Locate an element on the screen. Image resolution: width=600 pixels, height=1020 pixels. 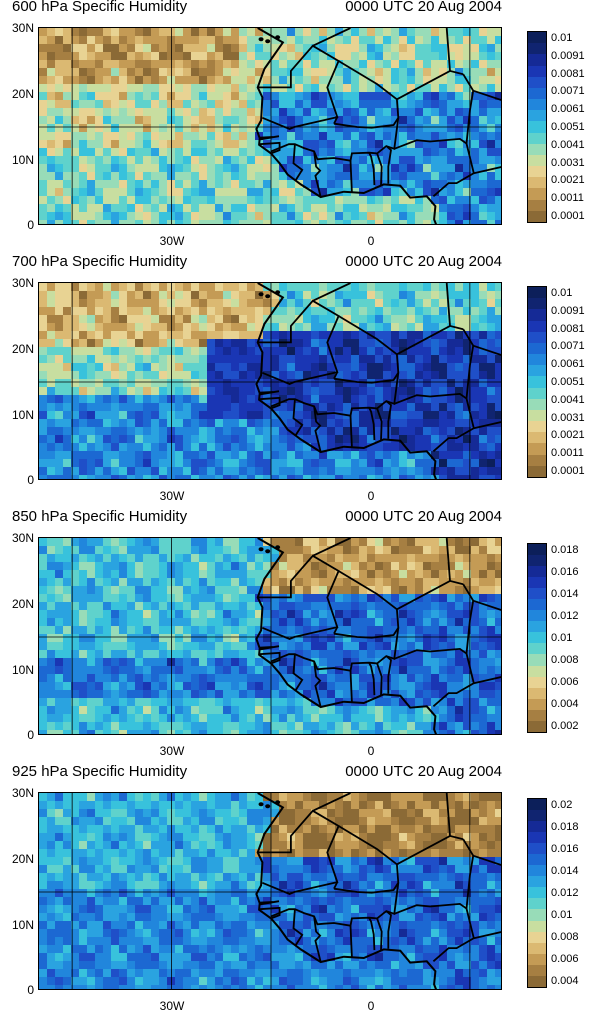
colorbar-label: 0.016 is located at coordinates (565, 572).